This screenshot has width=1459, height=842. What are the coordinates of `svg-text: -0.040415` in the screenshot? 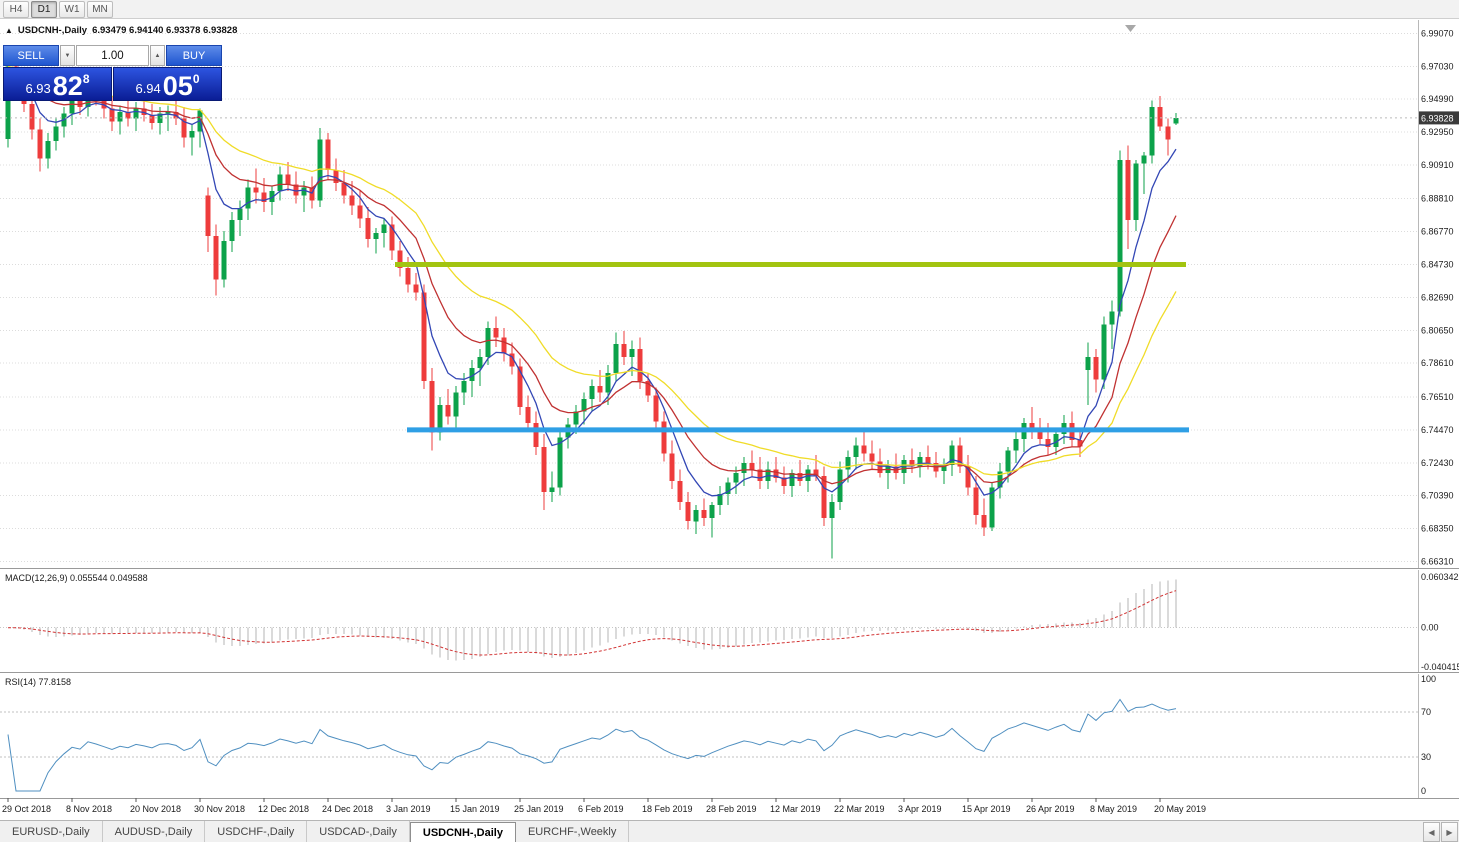 It's located at (1440, 667).